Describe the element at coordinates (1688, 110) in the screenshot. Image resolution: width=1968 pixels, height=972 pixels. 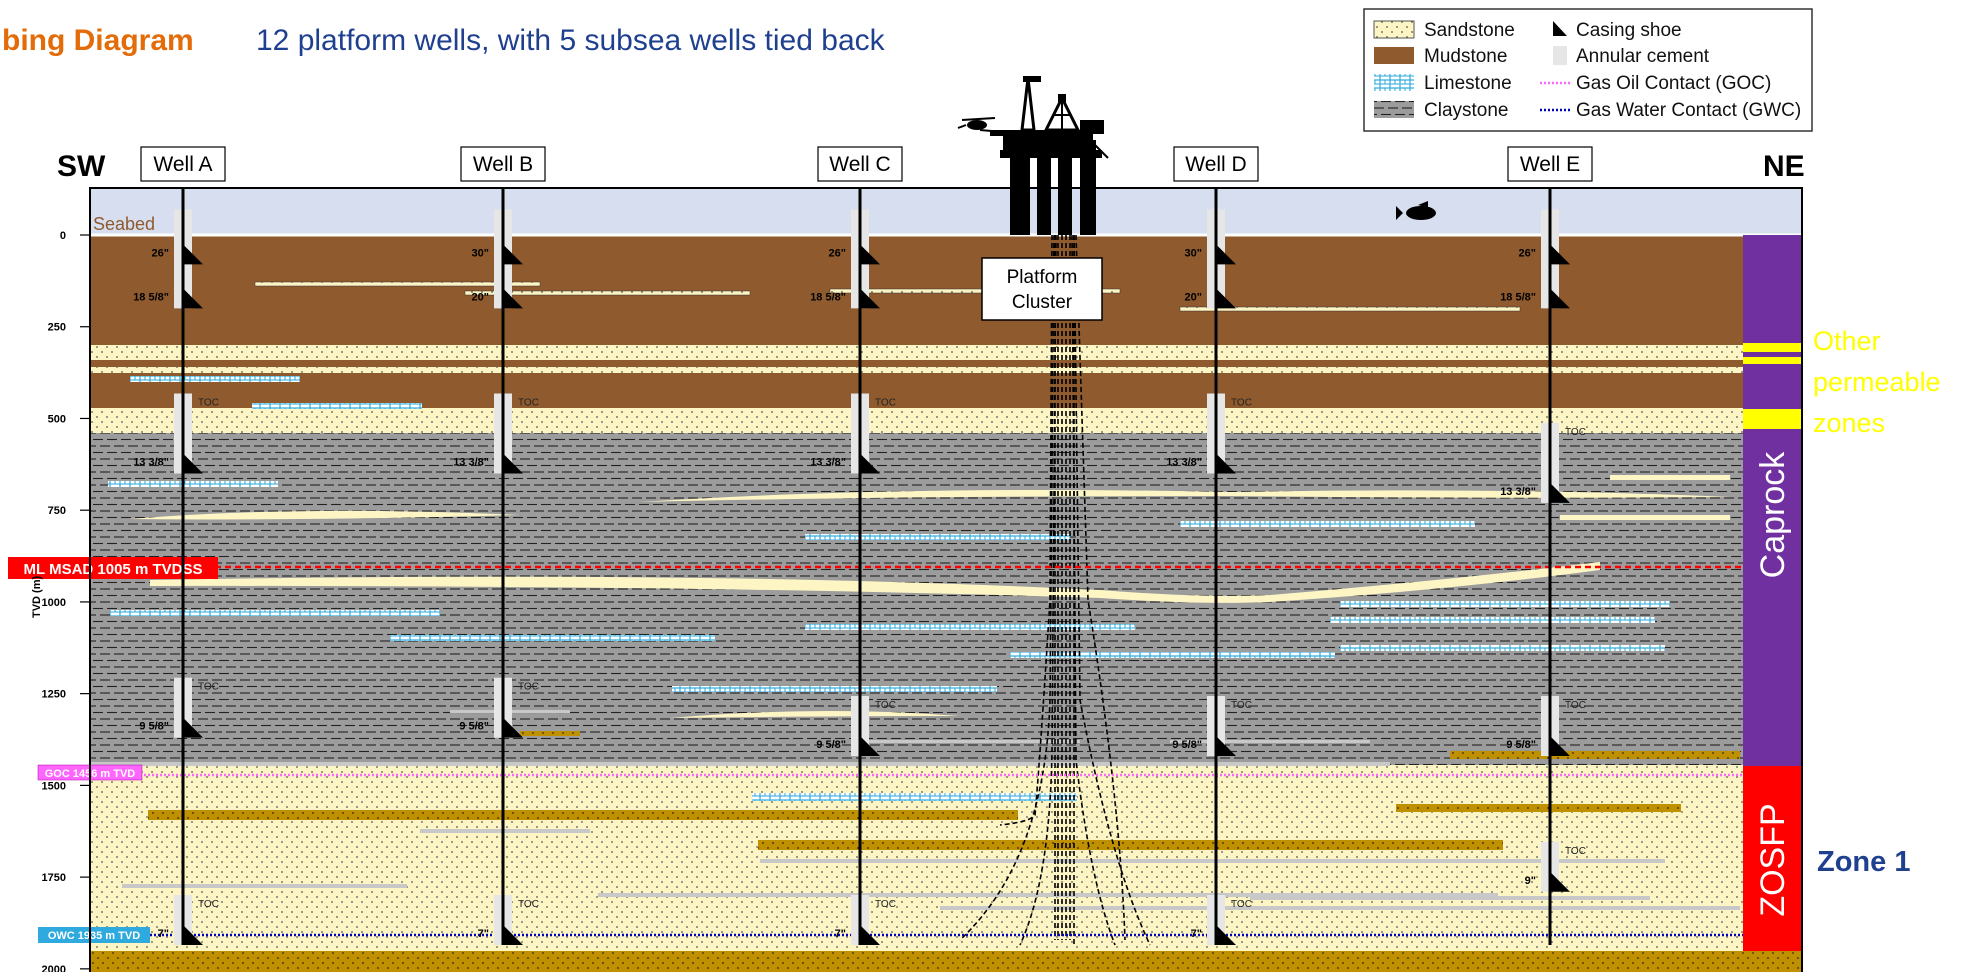
I see `legend-gwc-label: Gas Water Contact (GWC)` at that location.